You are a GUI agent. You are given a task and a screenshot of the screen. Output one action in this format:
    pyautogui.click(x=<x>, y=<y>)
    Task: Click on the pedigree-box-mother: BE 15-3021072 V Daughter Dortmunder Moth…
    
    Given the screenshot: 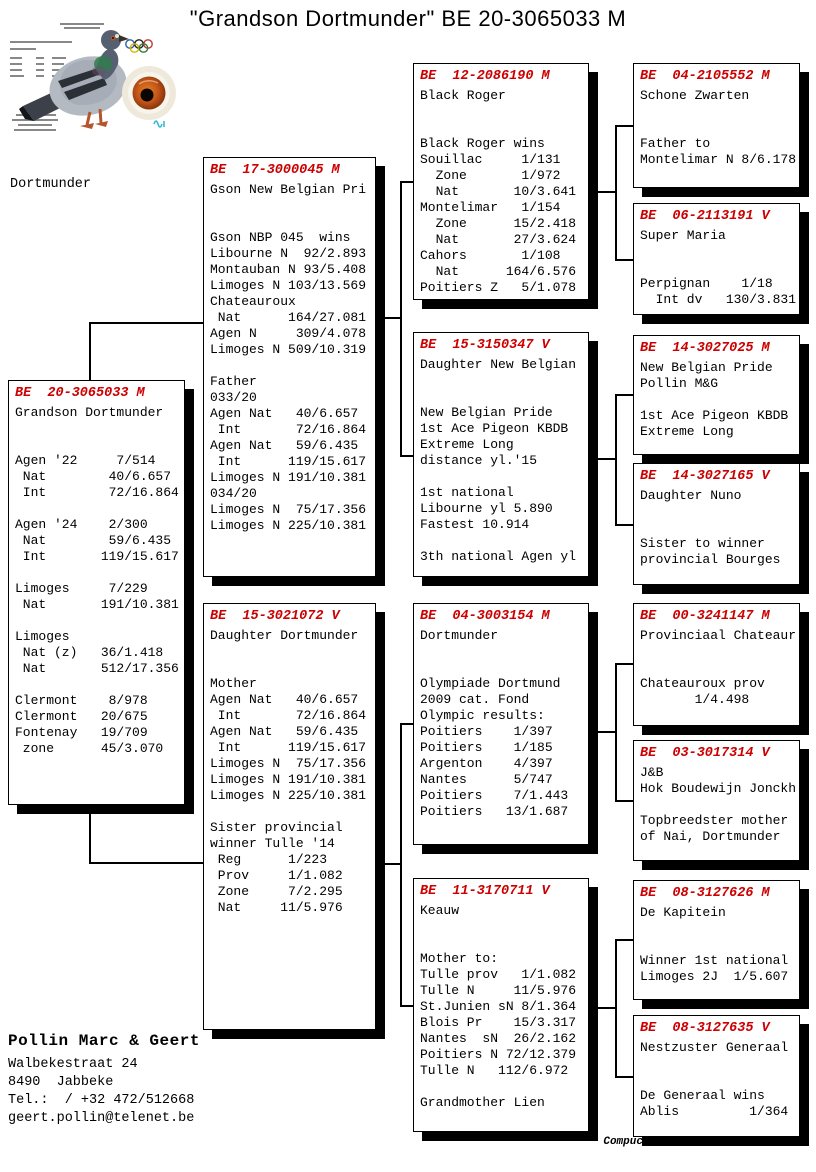 What is the action you would take?
    pyautogui.click(x=289, y=816)
    